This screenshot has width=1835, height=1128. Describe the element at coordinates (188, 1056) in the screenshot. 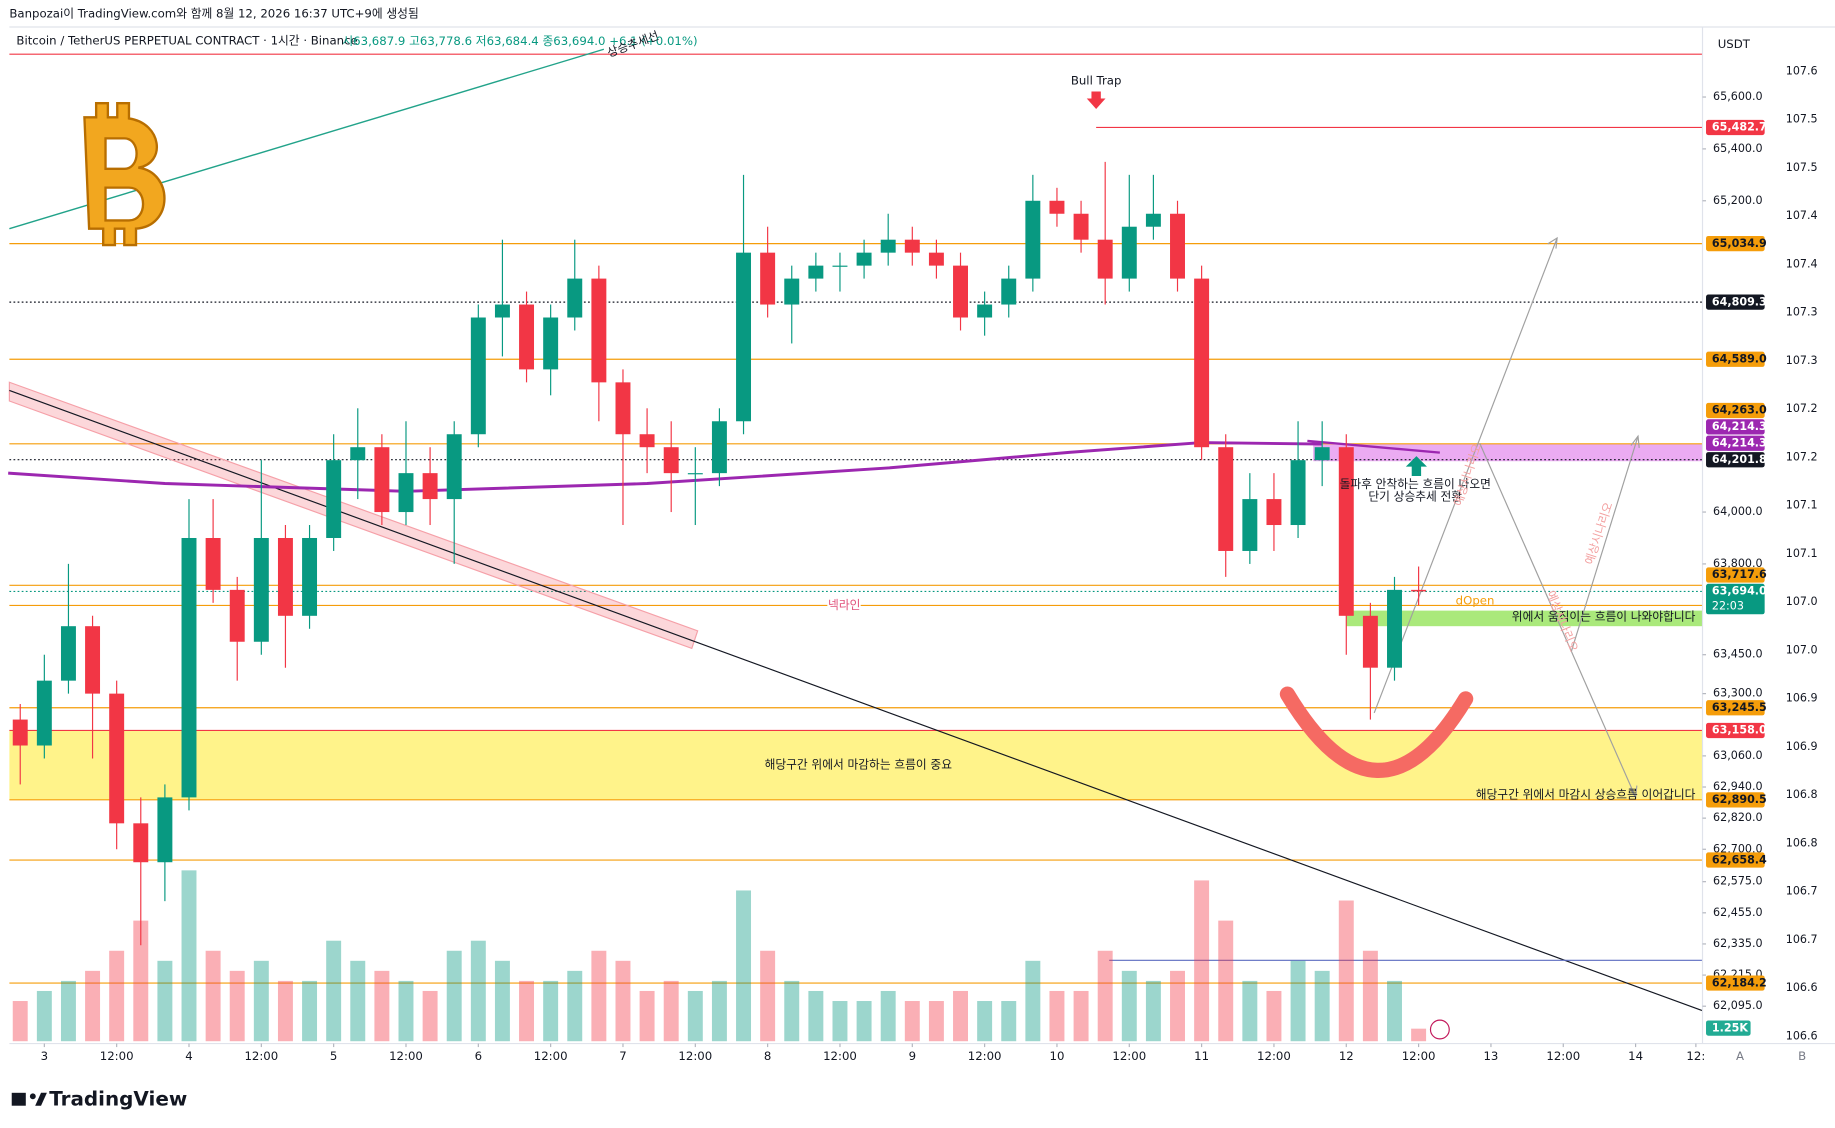

I see `x-tick-label: 4` at that location.